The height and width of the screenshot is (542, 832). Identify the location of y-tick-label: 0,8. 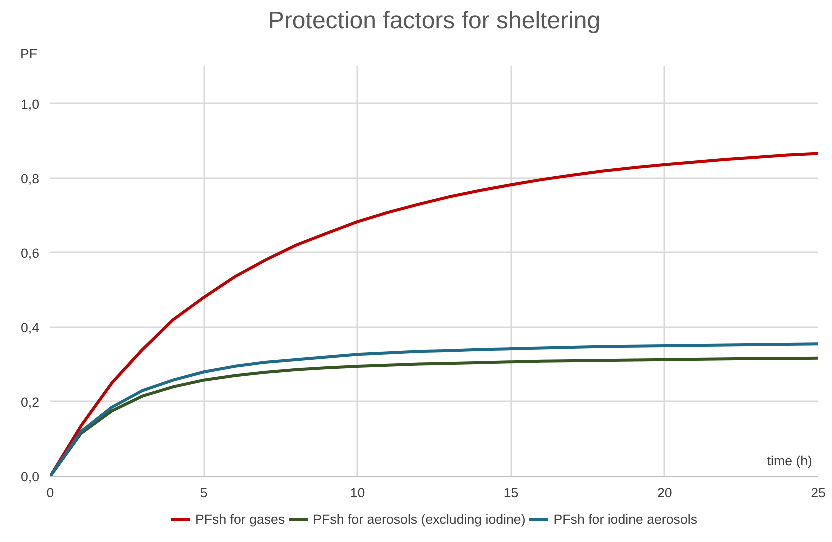
(30, 178).